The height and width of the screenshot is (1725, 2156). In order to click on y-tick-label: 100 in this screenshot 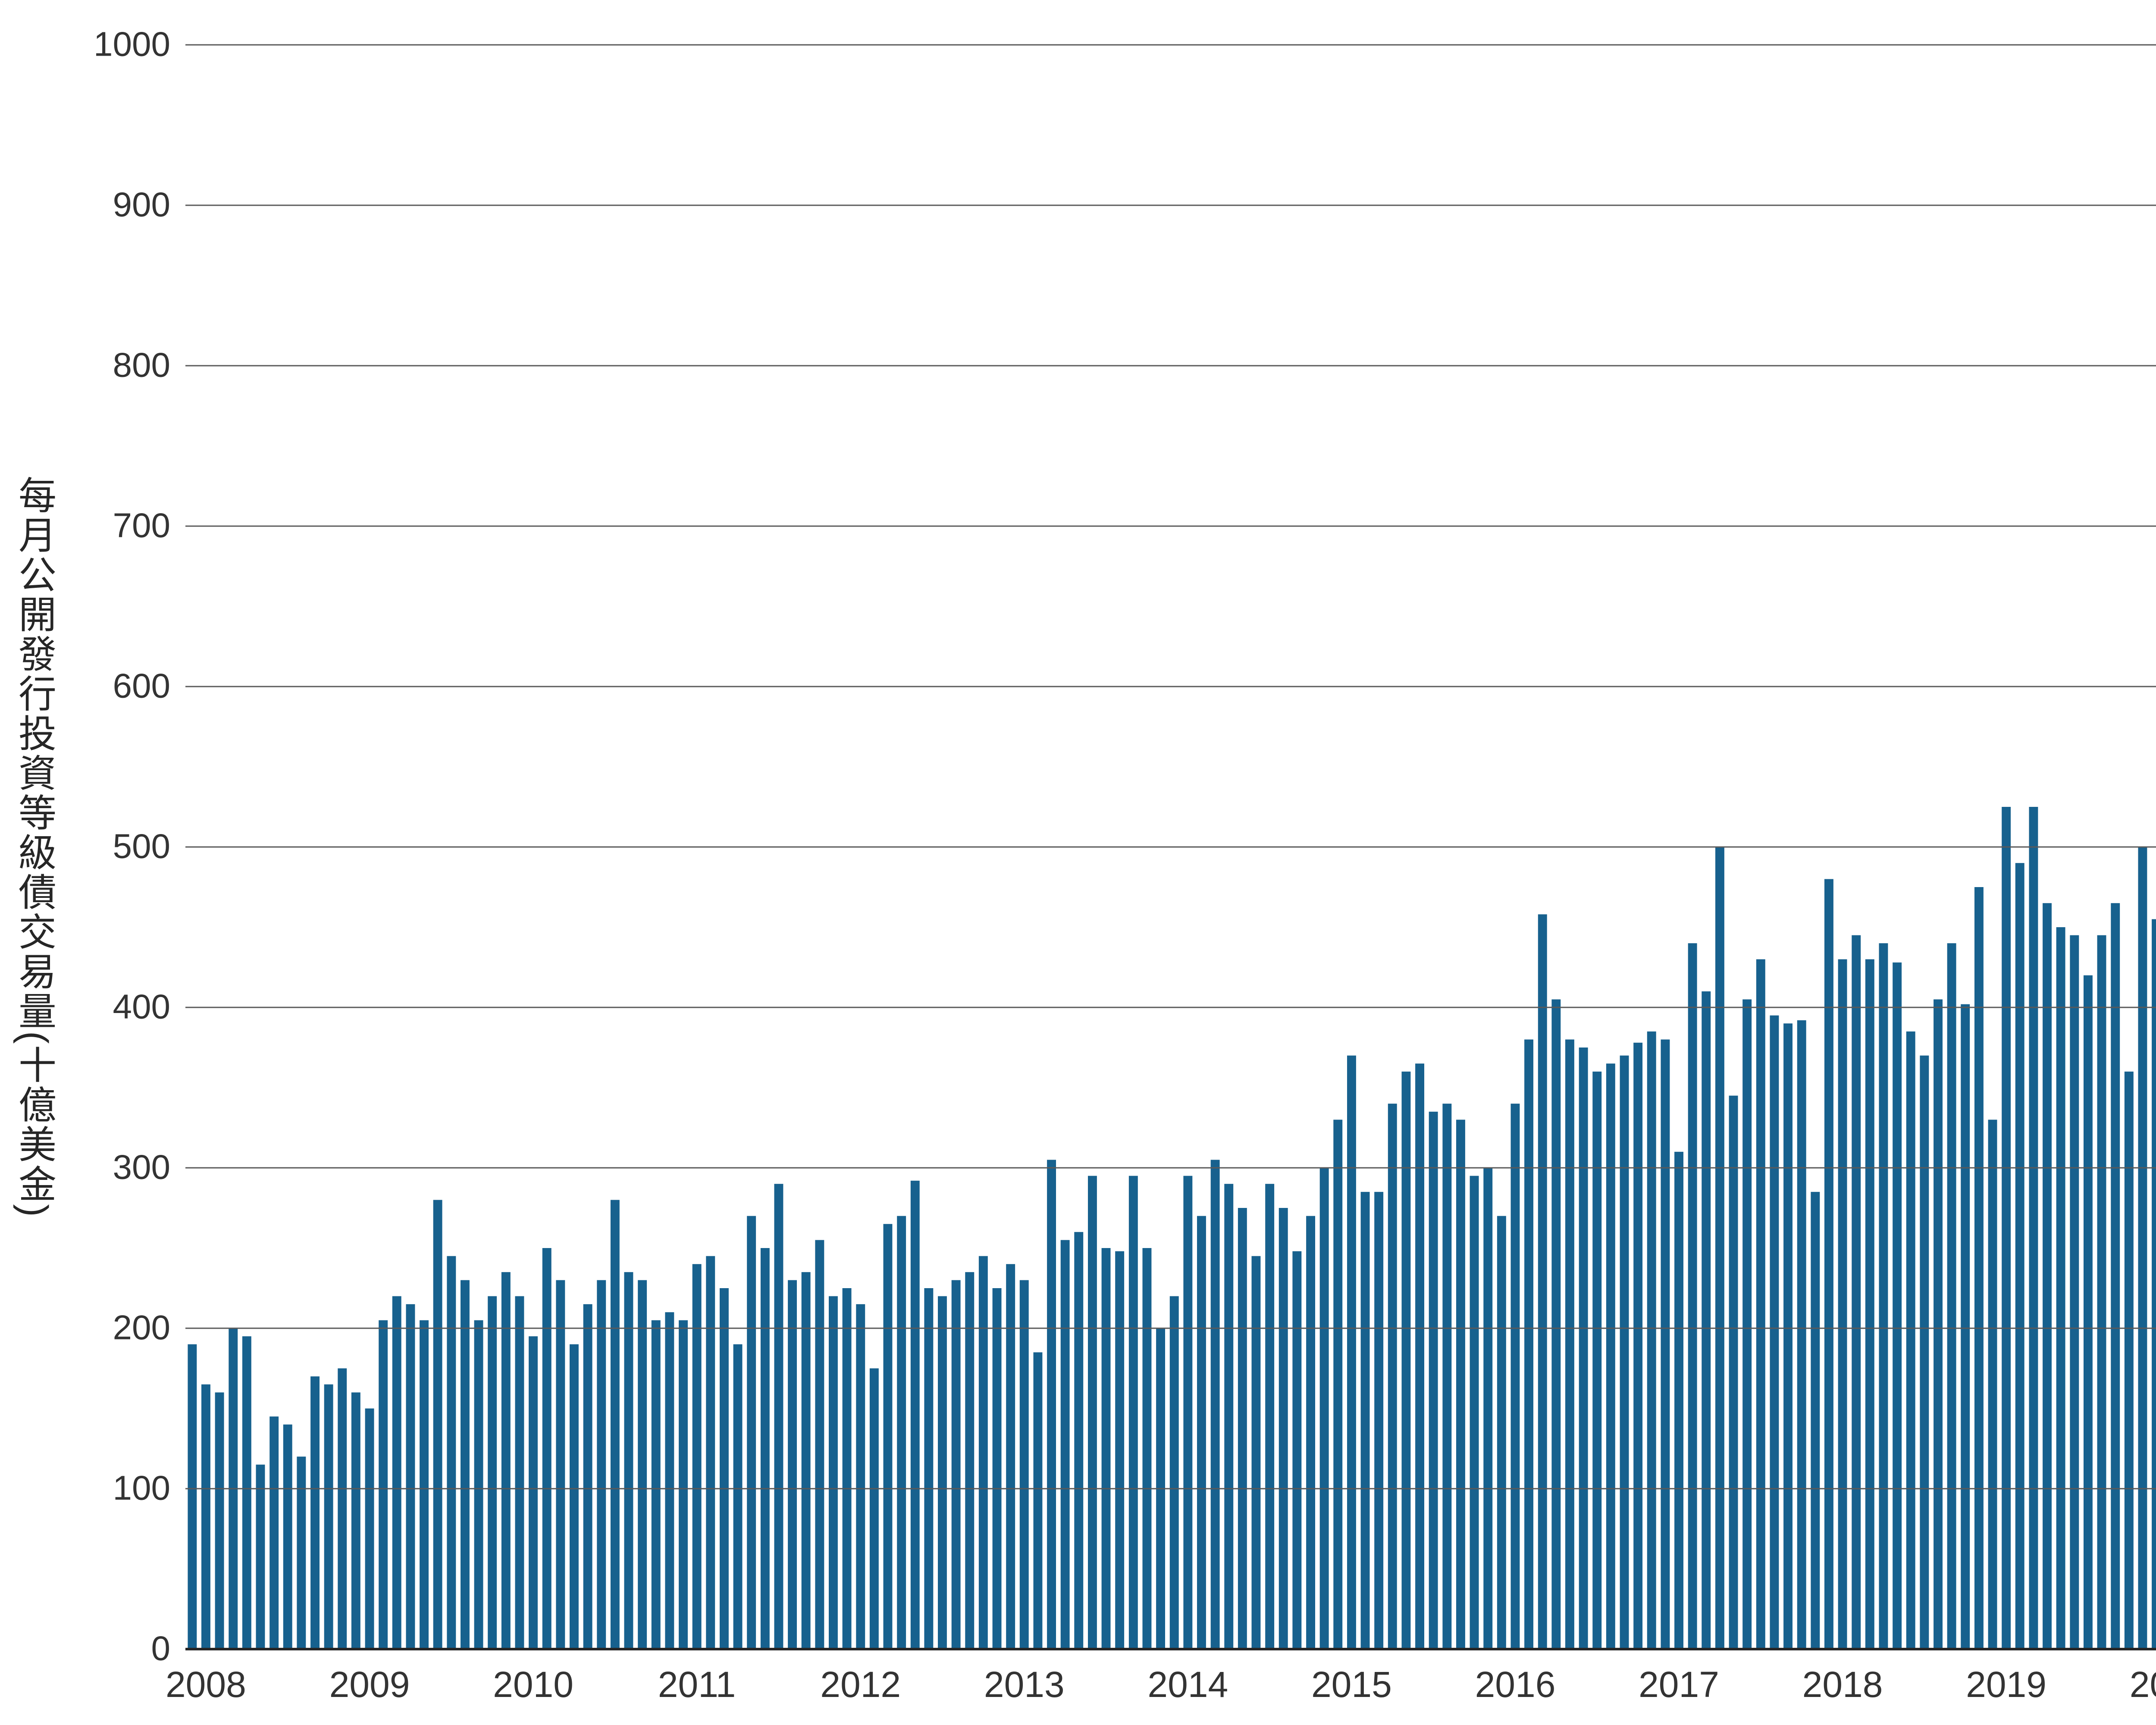, I will do `click(141, 1488)`.